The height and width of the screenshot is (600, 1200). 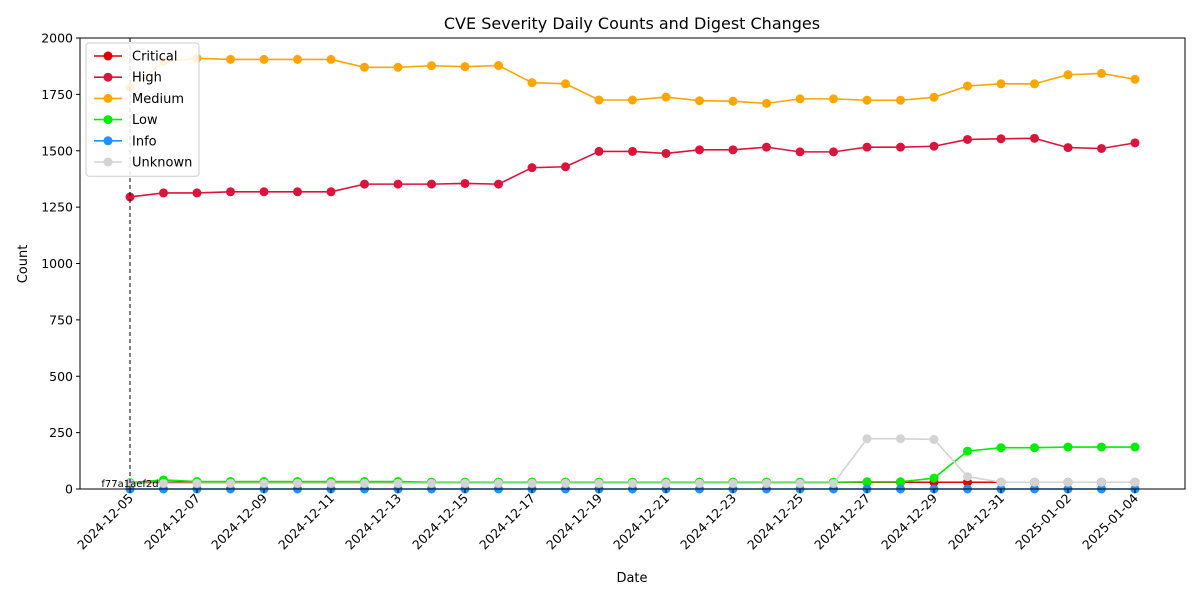 I want to click on series-medium, so click(x=632, y=80).